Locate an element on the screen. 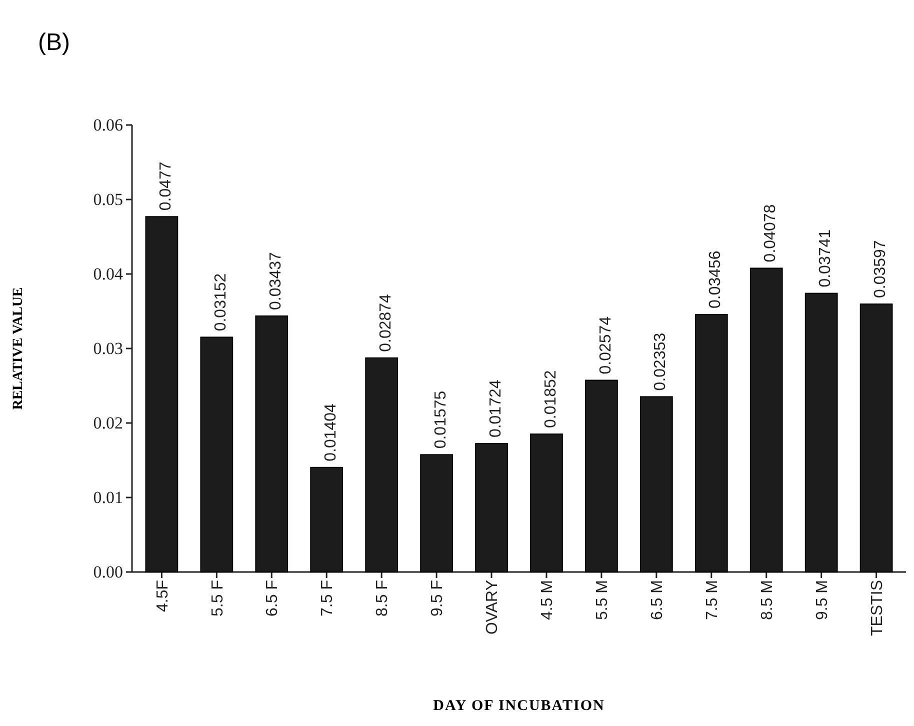  y-tick-label: 0.06 is located at coordinates (108, 124).